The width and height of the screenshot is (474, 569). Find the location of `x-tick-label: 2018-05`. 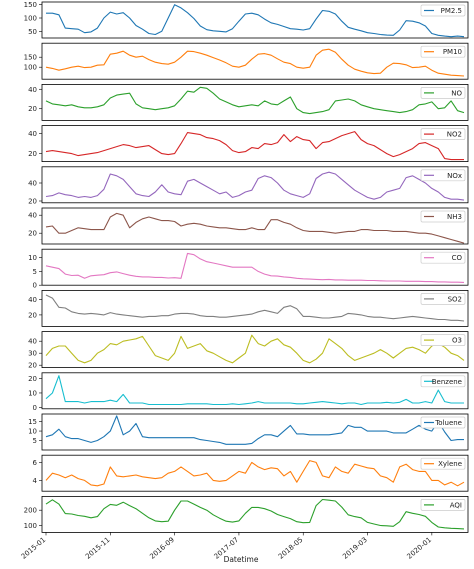

x-tick-label: 2018-05 is located at coordinates (291, 548).